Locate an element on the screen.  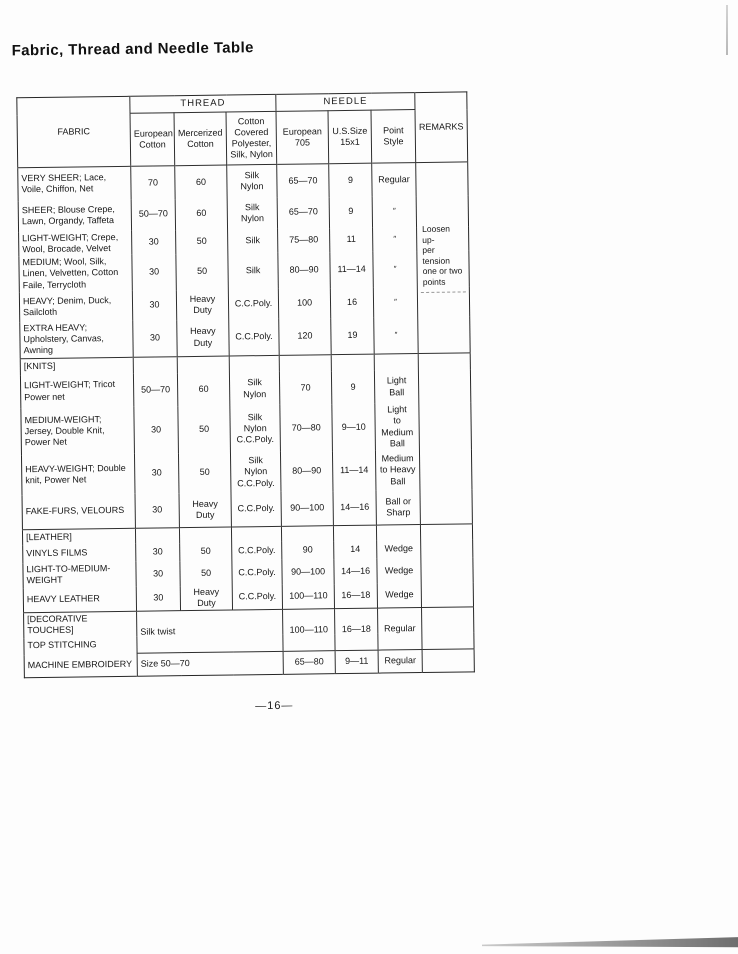
cell-fabric: MACHINE EMBROIDERY is located at coordinates (80, 664).